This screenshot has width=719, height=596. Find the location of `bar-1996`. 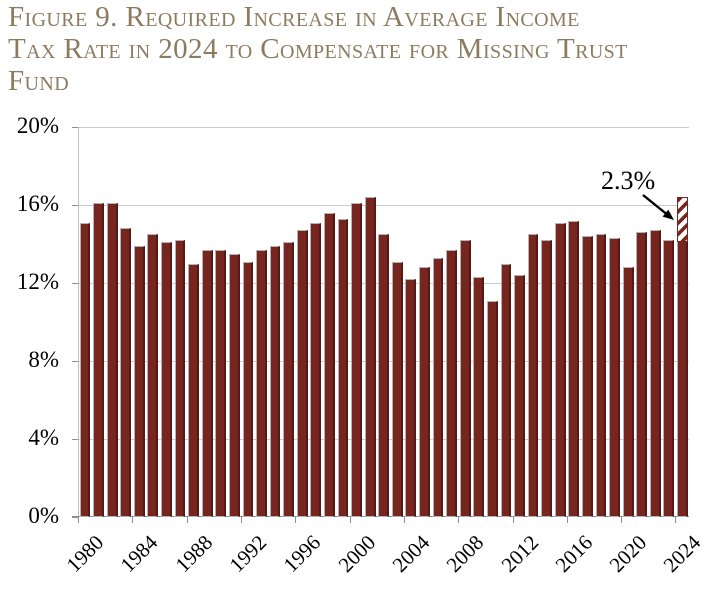

bar-1996 is located at coordinates (302, 373).